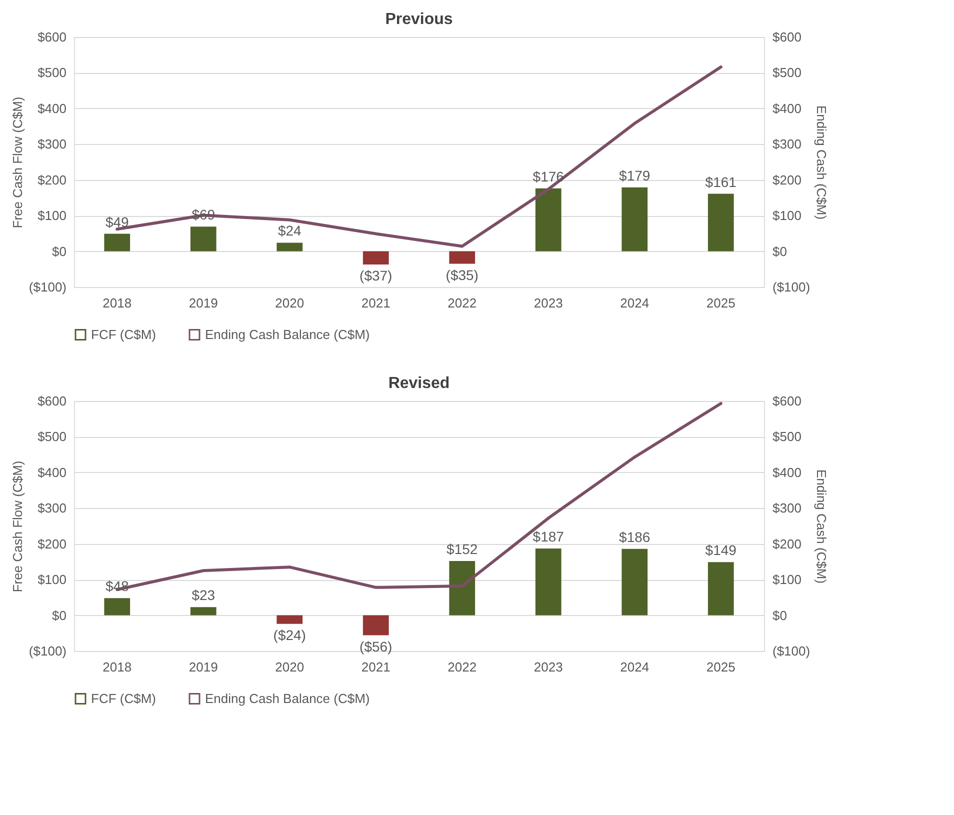  I want to click on data-label: ($37), so click(376, 276).